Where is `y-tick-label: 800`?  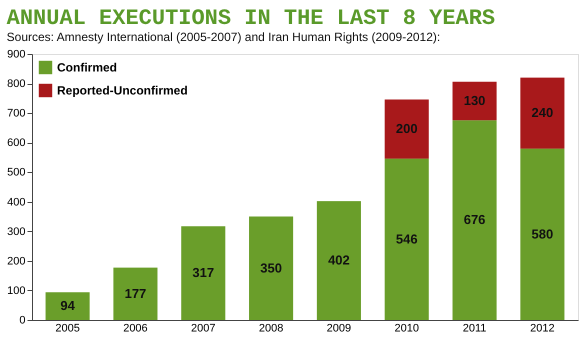 y-tick-label: 800 is located at coordinates (16, 84).